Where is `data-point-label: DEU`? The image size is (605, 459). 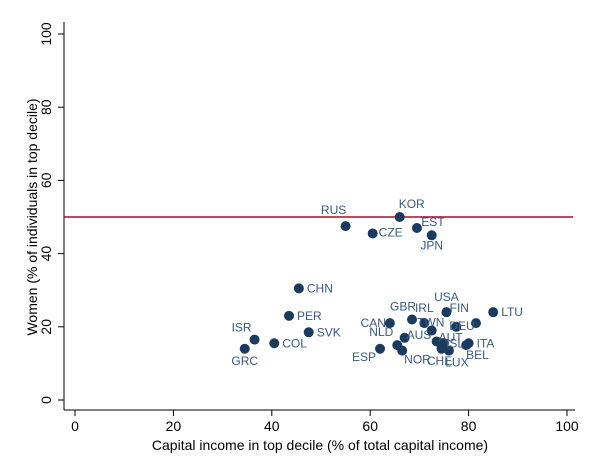
data-point-label: DEU is located at coordinates (461, 326).